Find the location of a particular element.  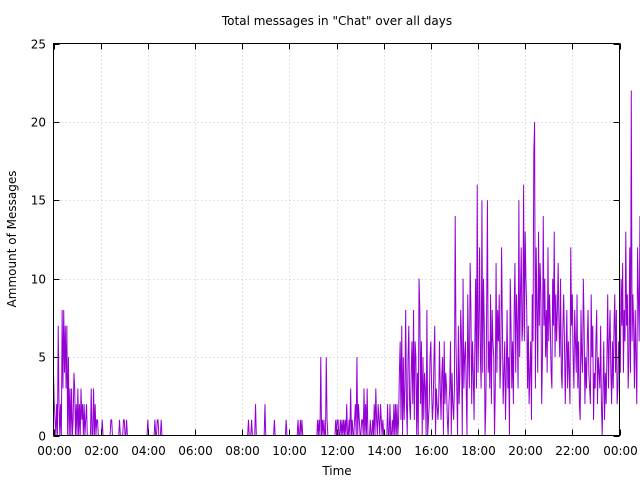

x-tick-label: 06:00 is located at coordinates (195, 451).